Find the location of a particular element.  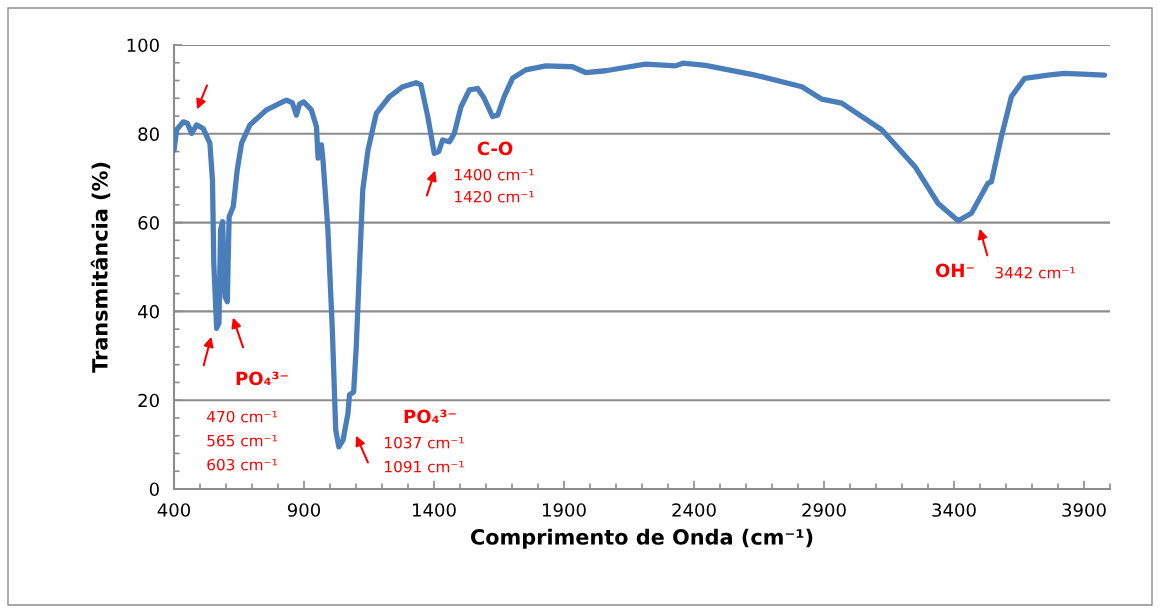

annotation: 1037 cm⁻¹ is located at coordinates (424, 442).